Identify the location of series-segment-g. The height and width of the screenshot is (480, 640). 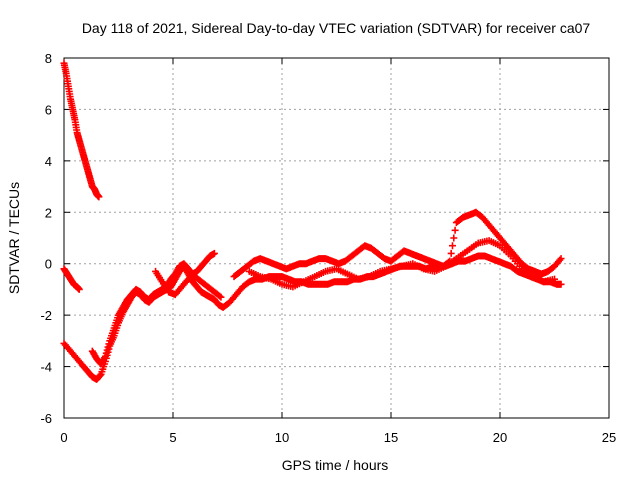
(401, 264).